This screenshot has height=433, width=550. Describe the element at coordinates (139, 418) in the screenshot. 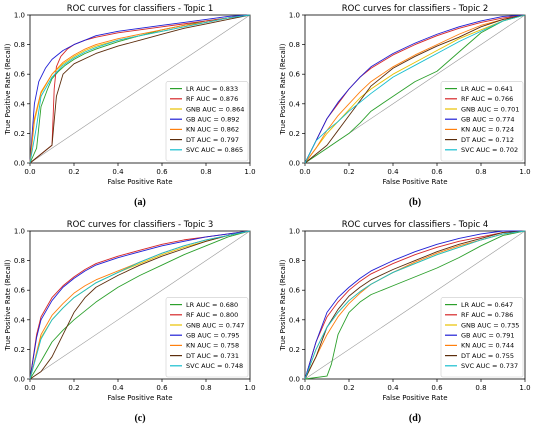

I see `panel-caption: (c)` at that location.